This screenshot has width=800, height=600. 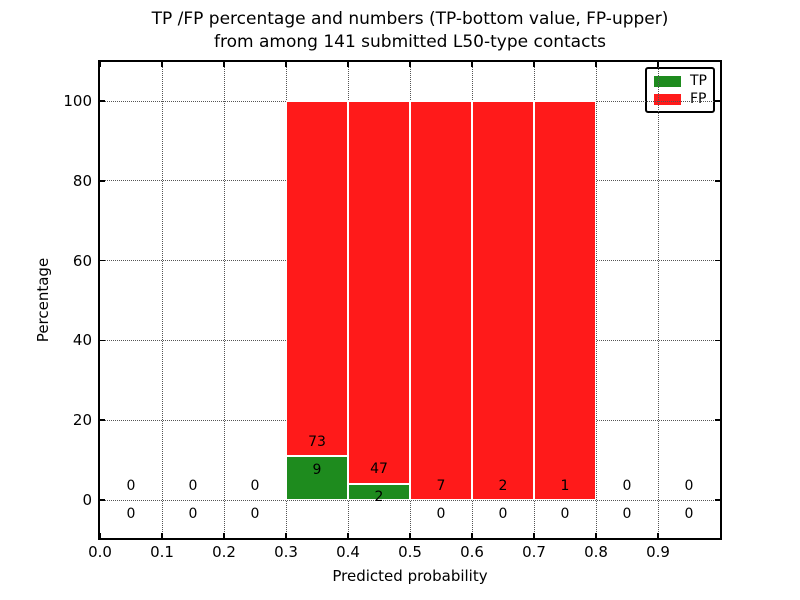 What do you see at coordinates (472, 552) in the screenshot?
I see `x-tick-label: 0.6` at bounding box center [472, 552].